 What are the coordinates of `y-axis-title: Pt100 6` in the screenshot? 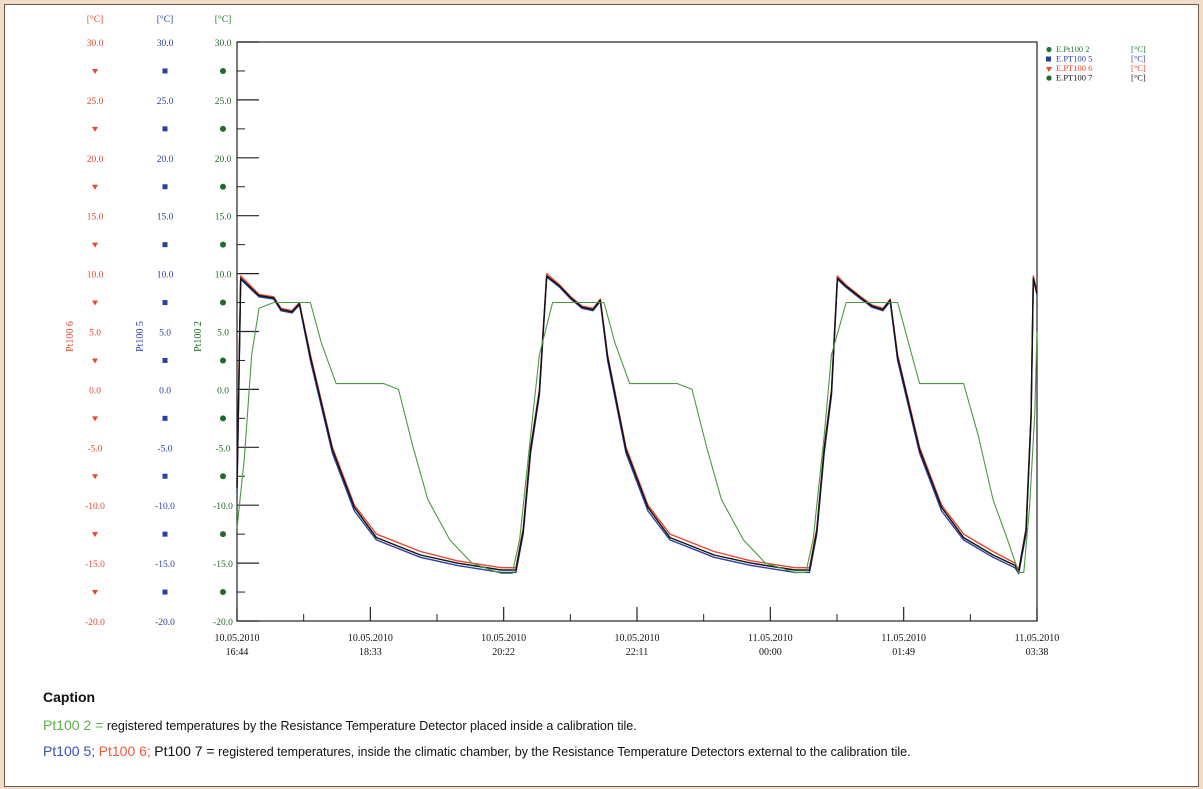 It's located at (70, 336).